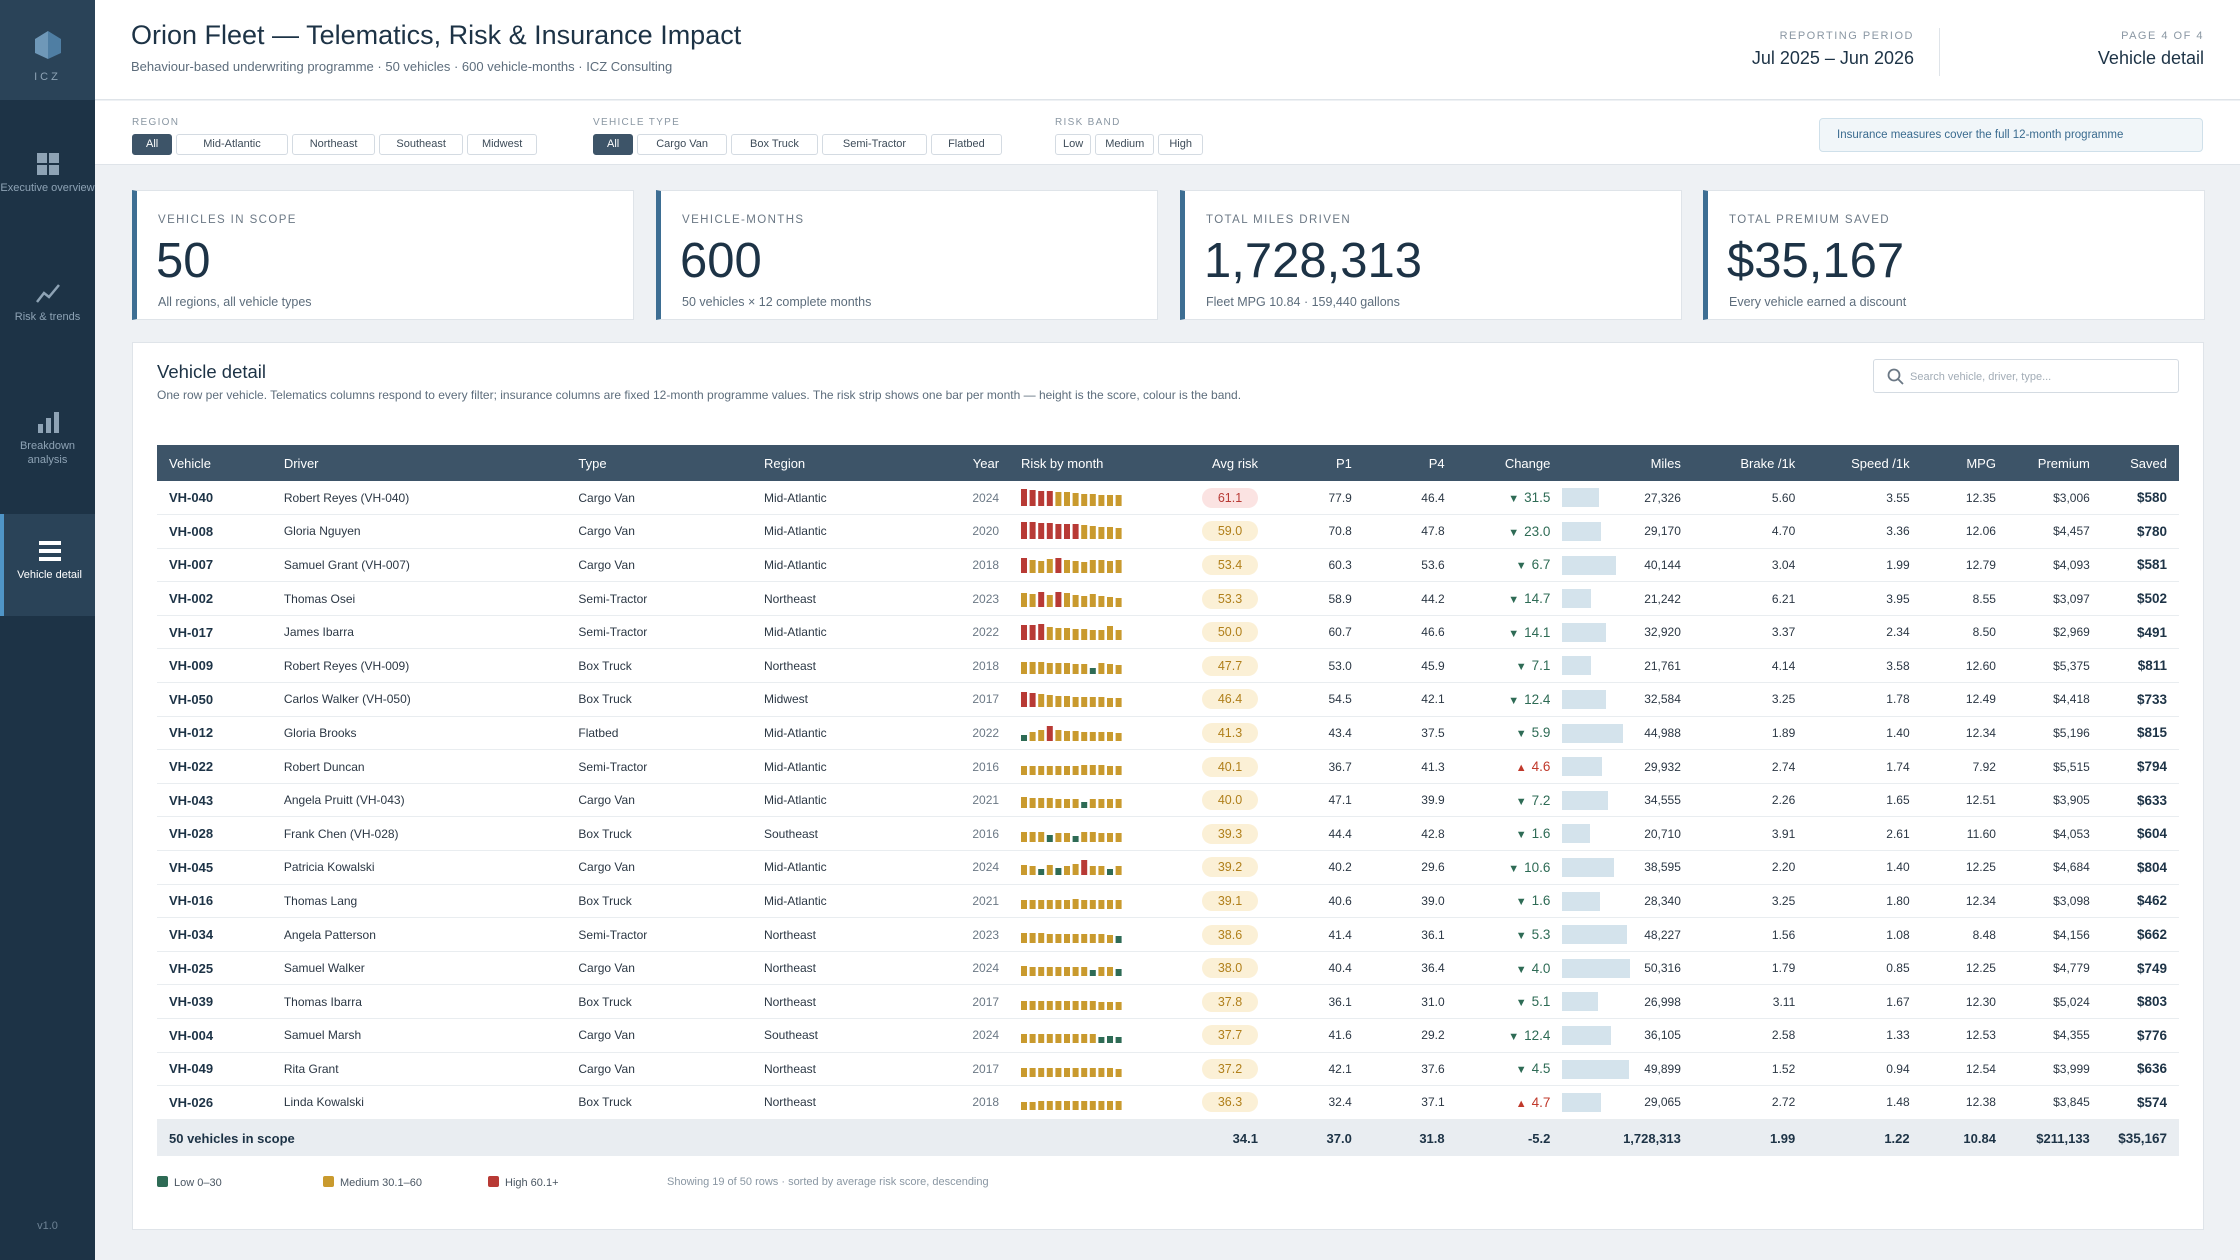 Image resolution: width=2240 pixels, height=1260 pixels. What do you see at coordinates (47, 307) in the screenshot?
I see `nav-risk-trends: Risk & trends` at bounding box center [47, 307].